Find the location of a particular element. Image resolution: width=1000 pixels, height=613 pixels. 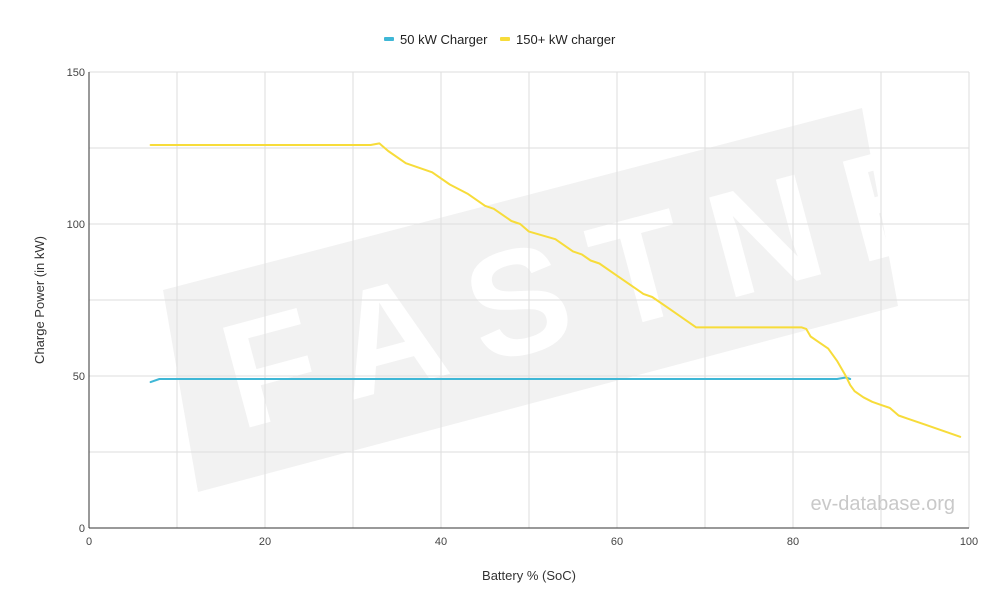

x-tick-label: 0 is located at coordinates (89, 542).